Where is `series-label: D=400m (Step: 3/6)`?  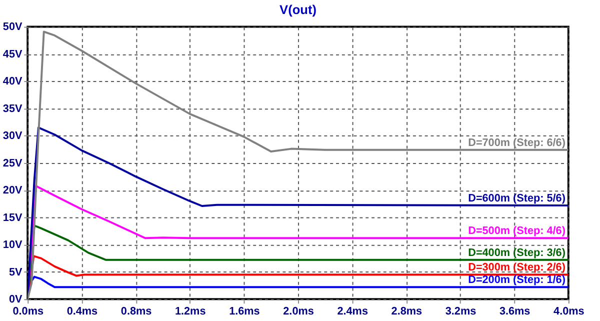
series-label: D=400m (Step: 3/6) is located at coordinates (517, 252).